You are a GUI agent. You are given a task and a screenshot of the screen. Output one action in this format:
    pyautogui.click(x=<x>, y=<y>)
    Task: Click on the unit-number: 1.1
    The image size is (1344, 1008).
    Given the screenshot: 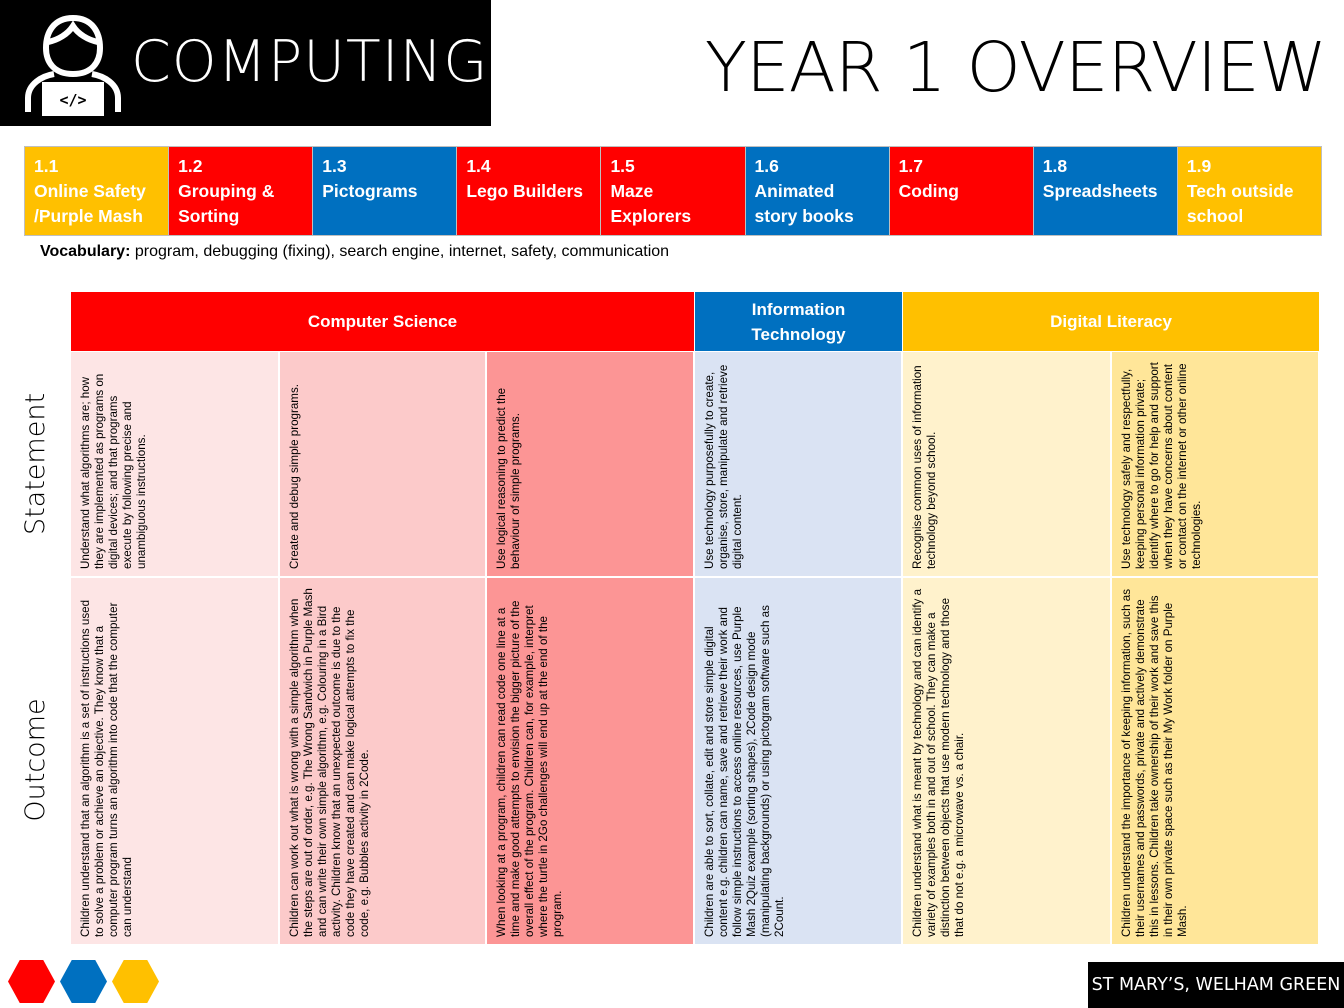 What is the action you would take?
    pyautogui.click(x=46, y=166)
    